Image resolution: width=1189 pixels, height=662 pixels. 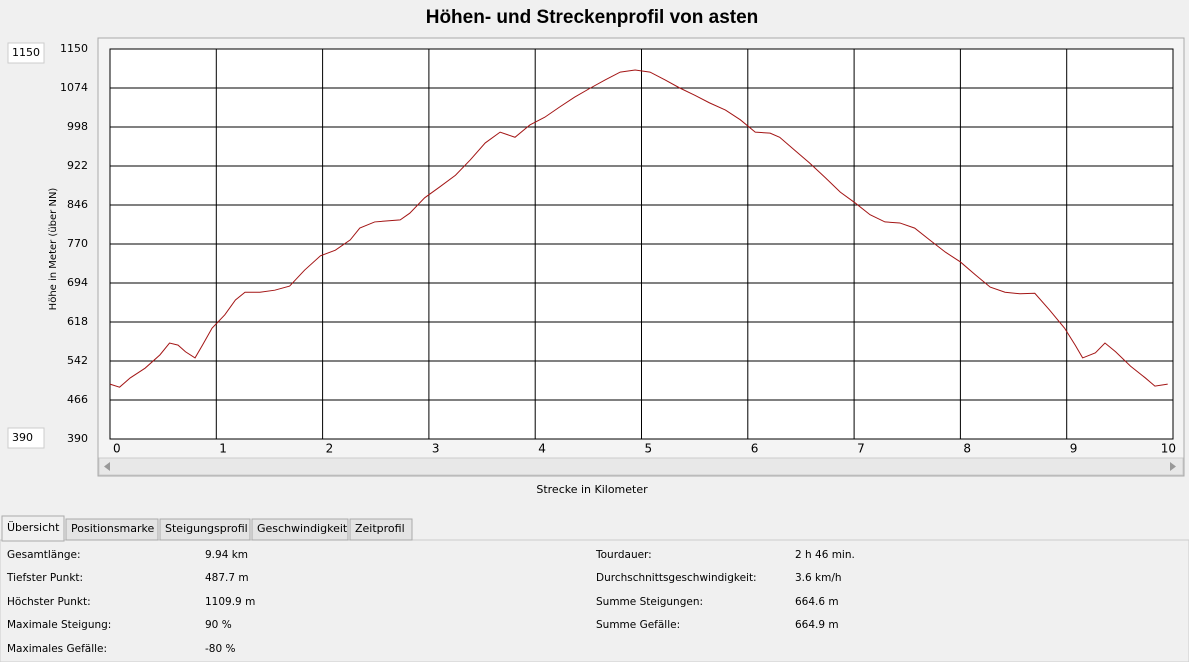 I want to click on stat-value: 90 %, so click(x=218, y=625).